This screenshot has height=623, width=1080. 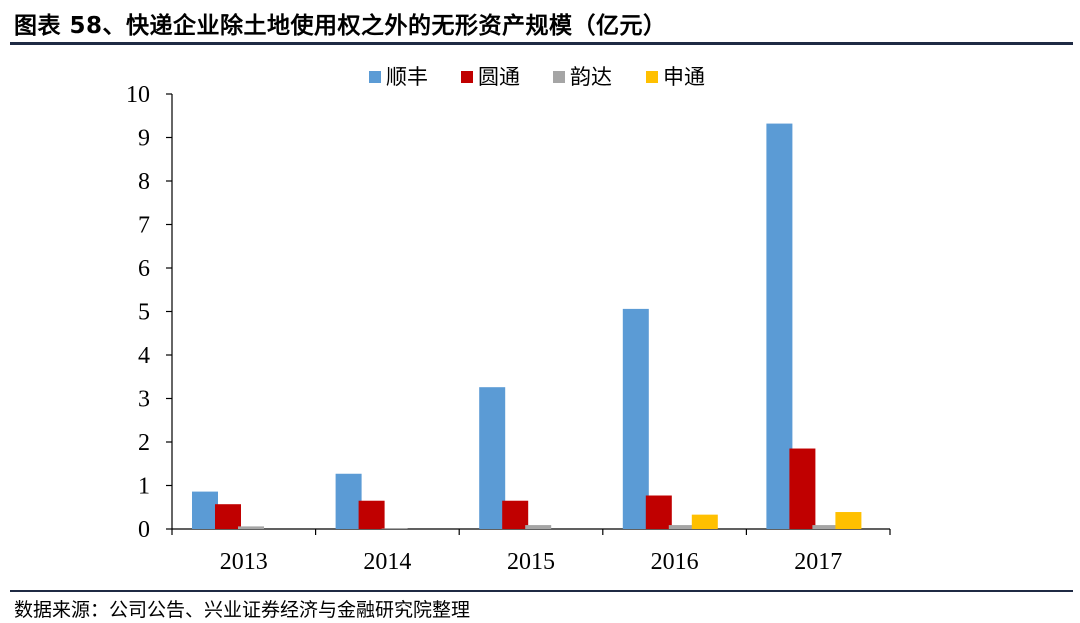 I want to click on bar-1-2014, so click(x=348, y=501).